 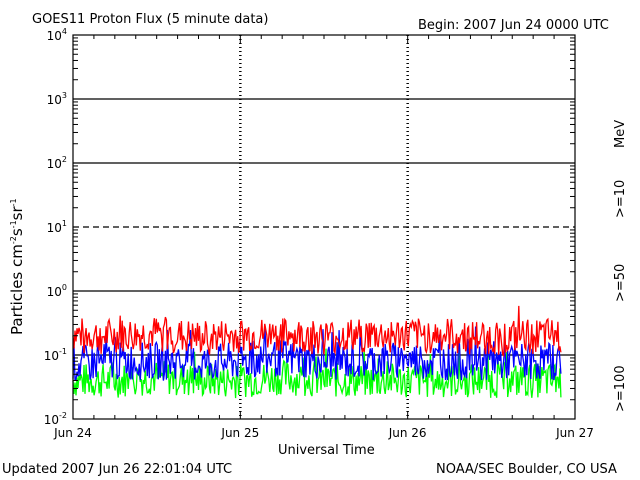 What do you see at coordinates (323, 433) in the screenshot?
I see `x-tick-labels: Jun 24 Jun 25 Jun 26 Jun 27` at bounding box center [323, 433].